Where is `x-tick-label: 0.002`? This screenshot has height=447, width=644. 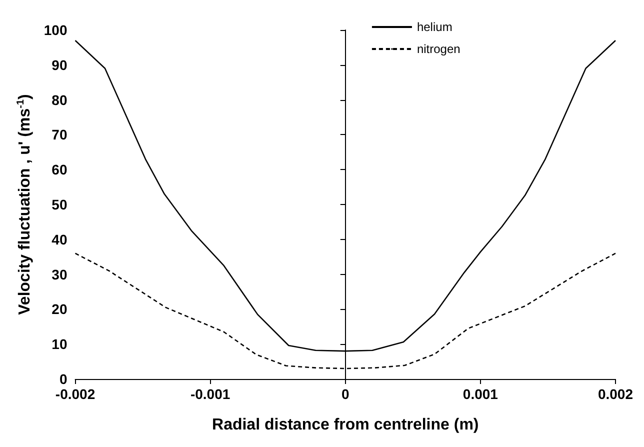
x-tick-label: 0.002 is located at coordinates (616, 394).